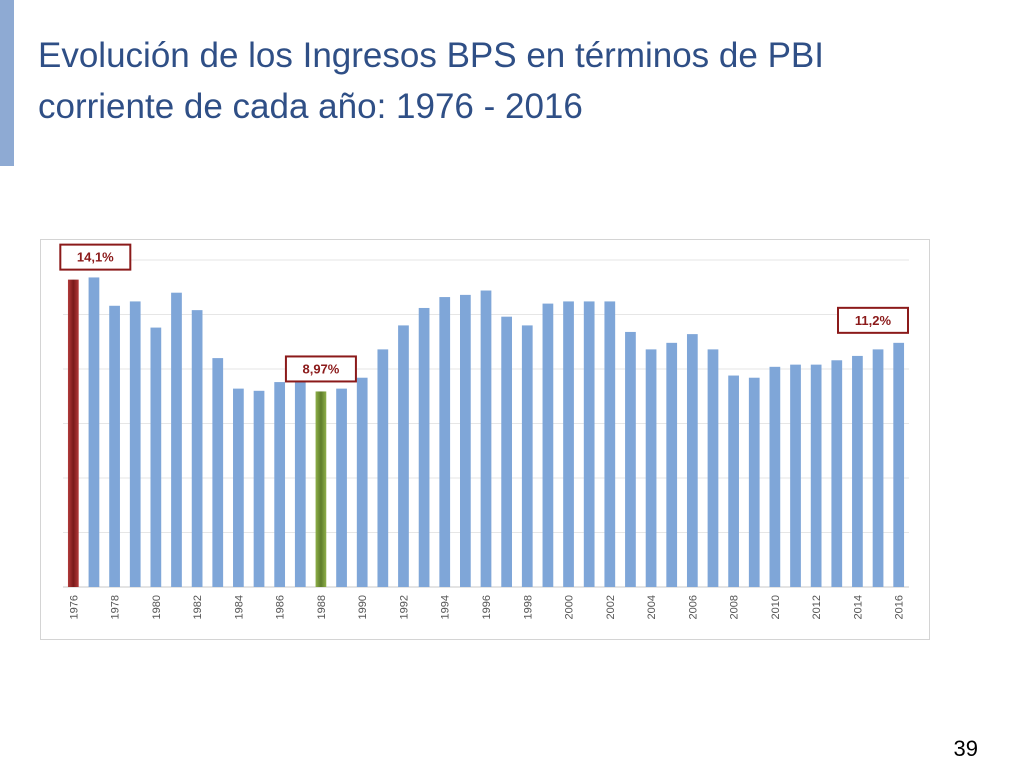 The height and width of the screenshot is (768, 1024). I want to click on bar-2015, so click(878, 468).